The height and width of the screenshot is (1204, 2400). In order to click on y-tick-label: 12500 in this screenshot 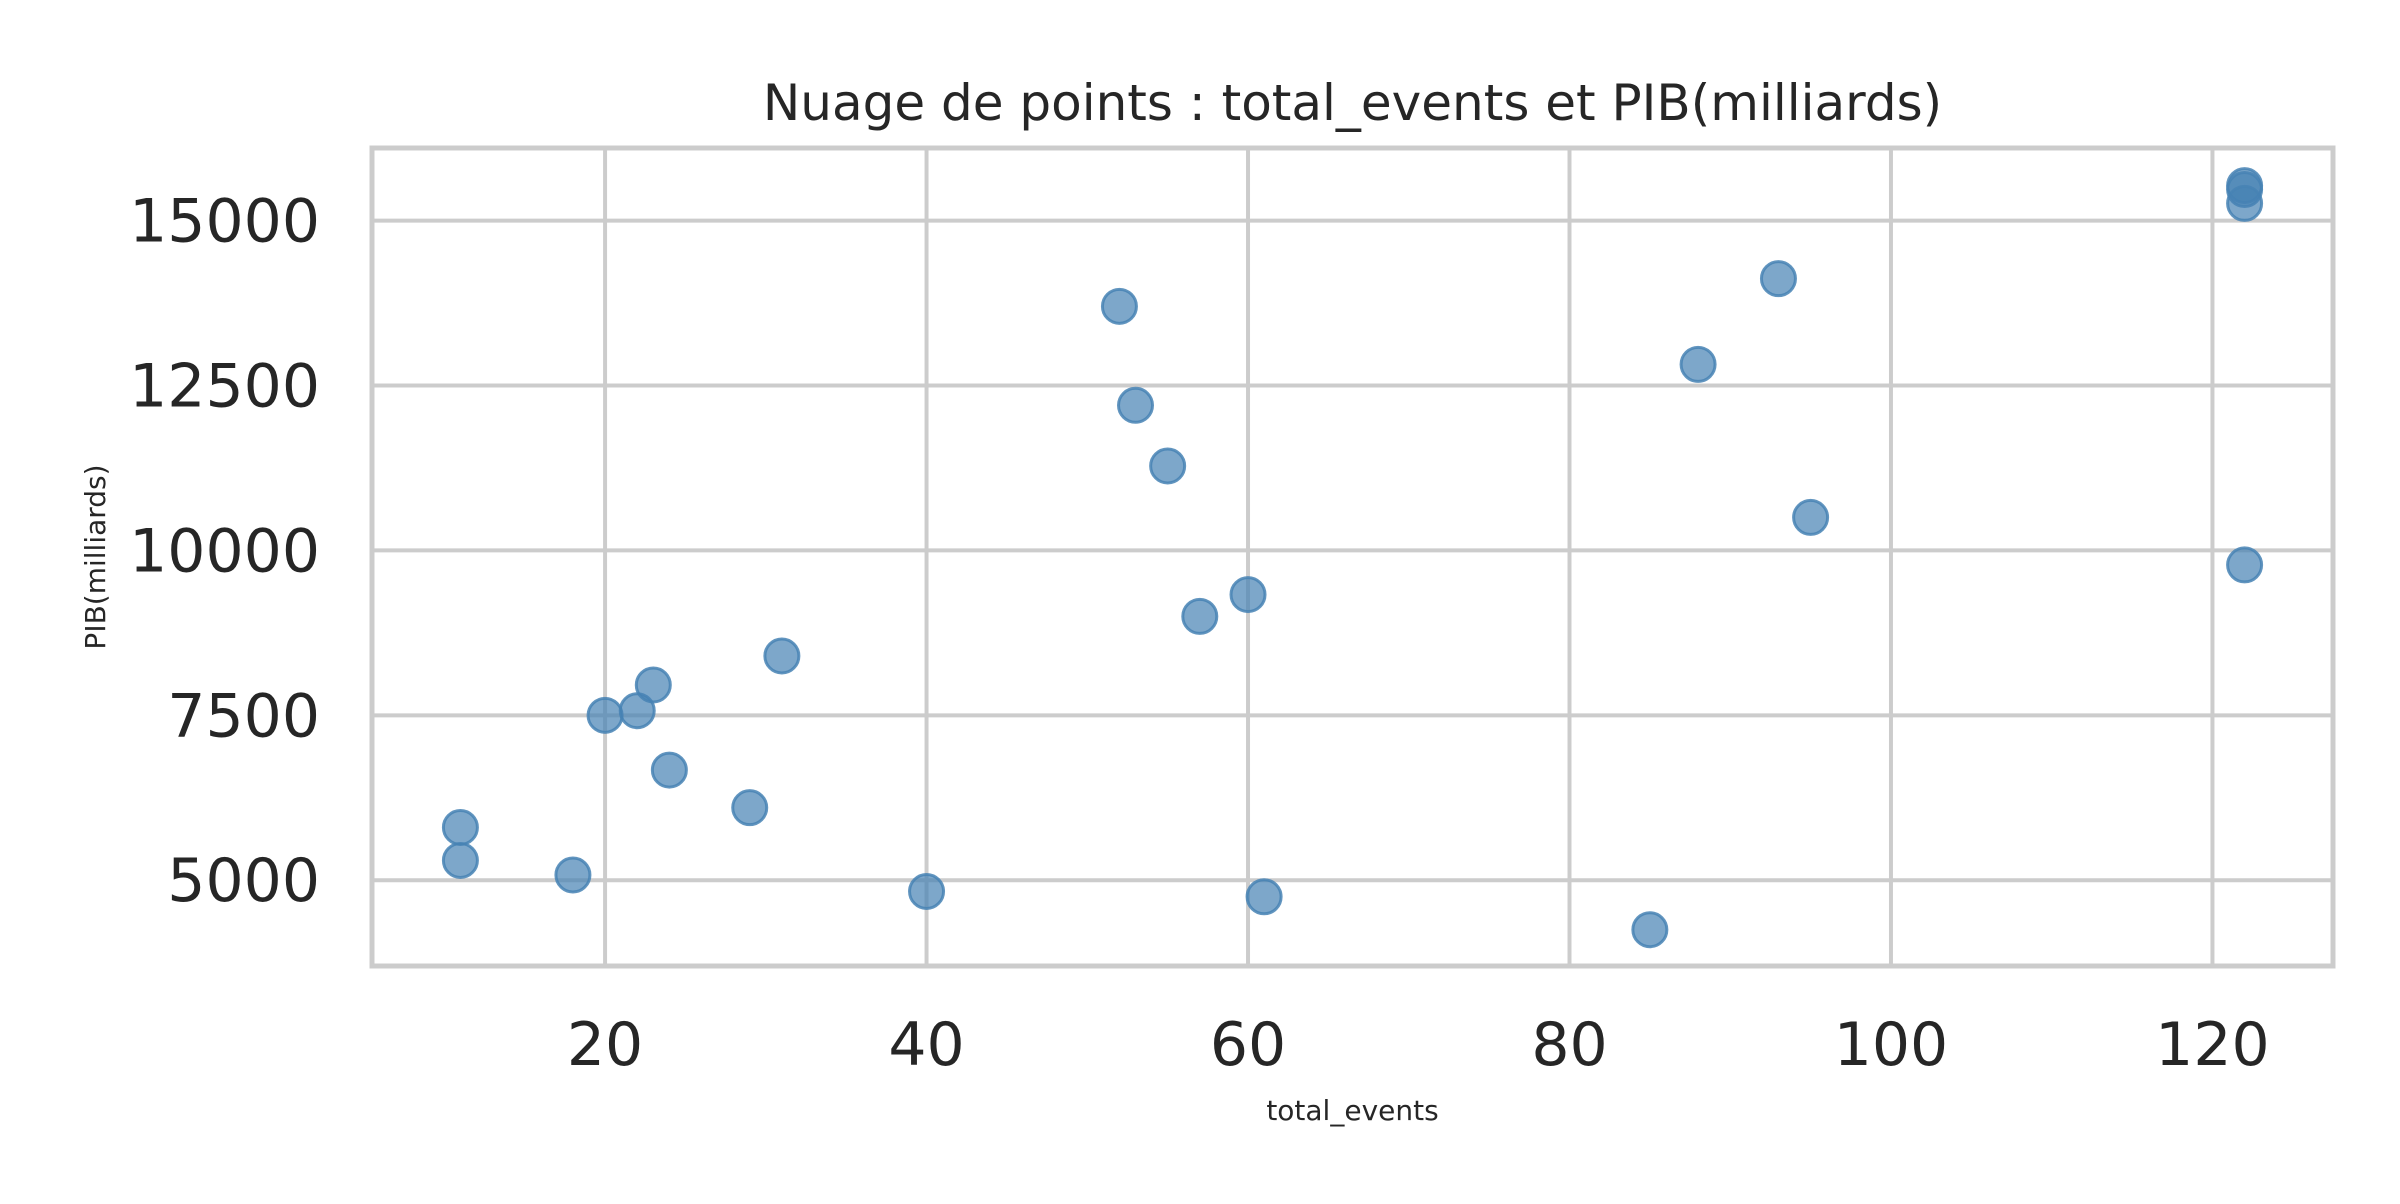, I will do `click(224, 386)`.